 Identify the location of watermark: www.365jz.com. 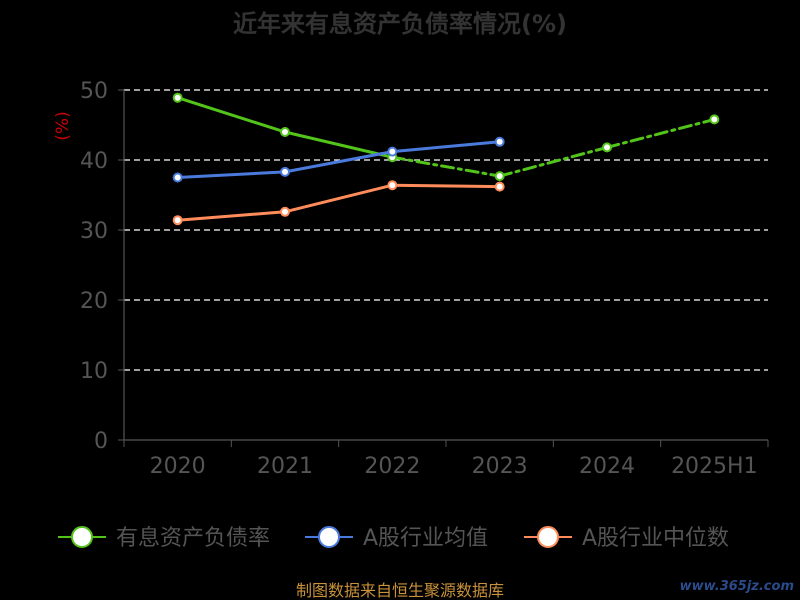
(737, 586).